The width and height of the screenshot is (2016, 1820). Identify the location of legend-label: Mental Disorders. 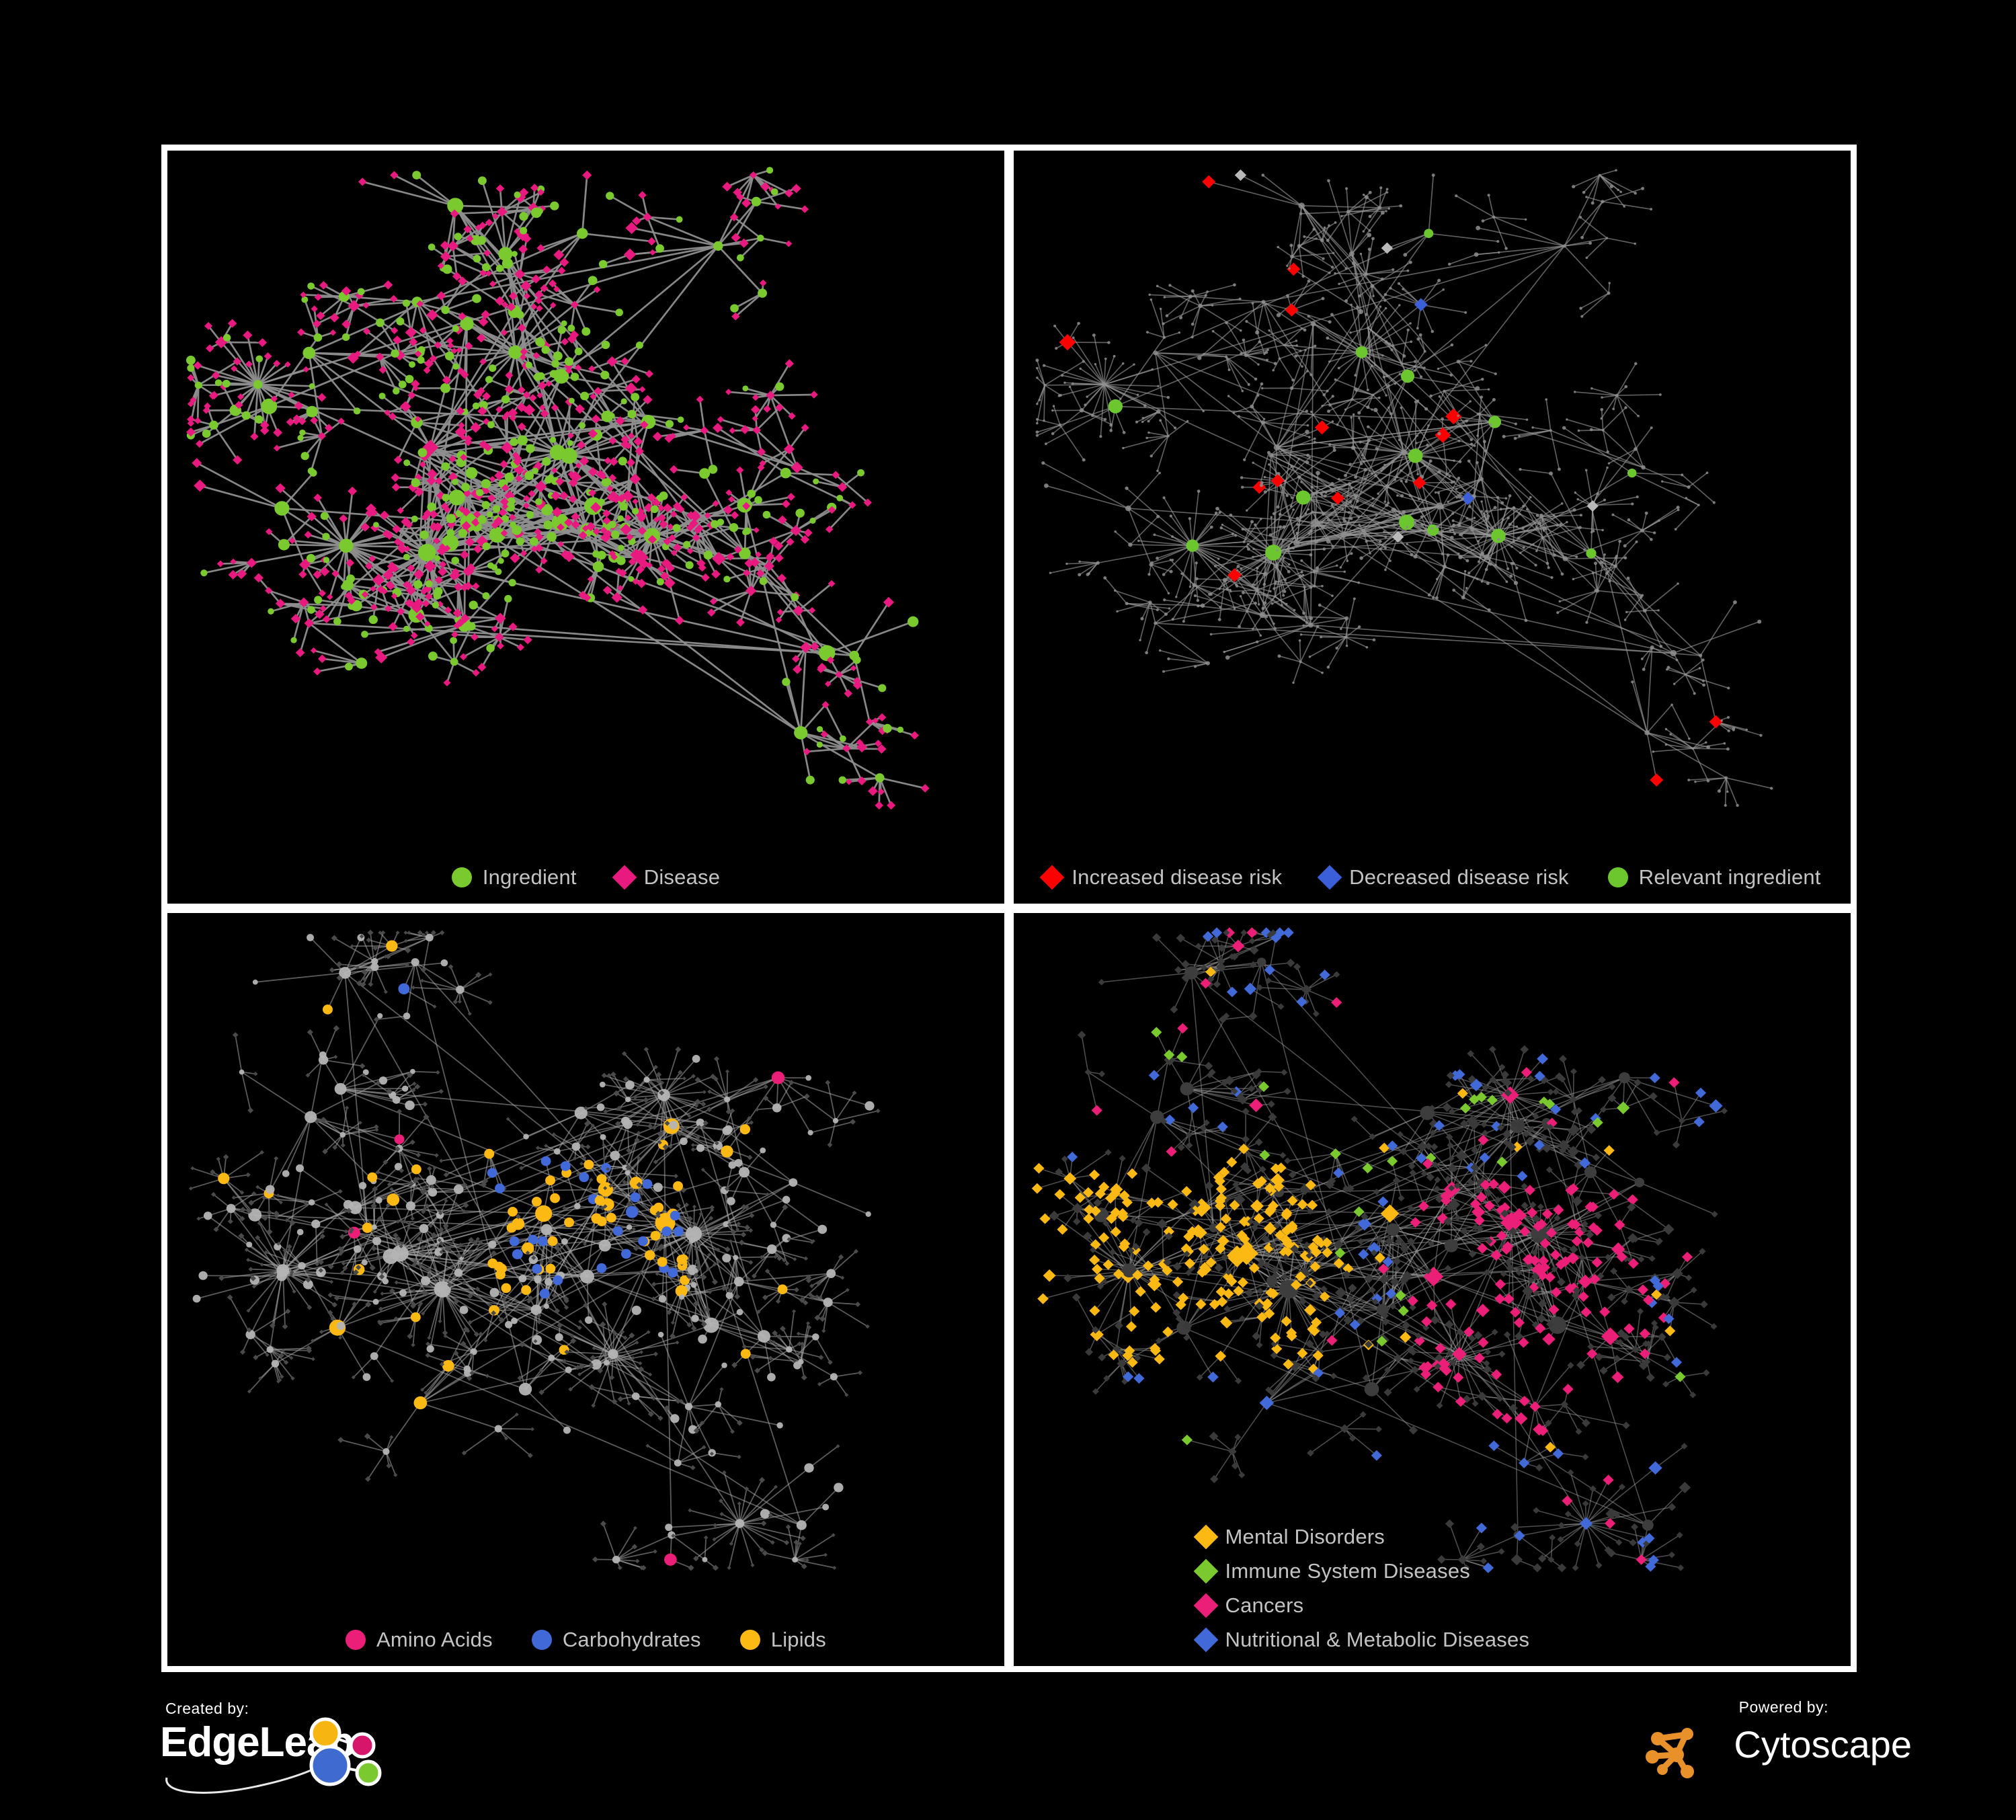
(1305, 1536).